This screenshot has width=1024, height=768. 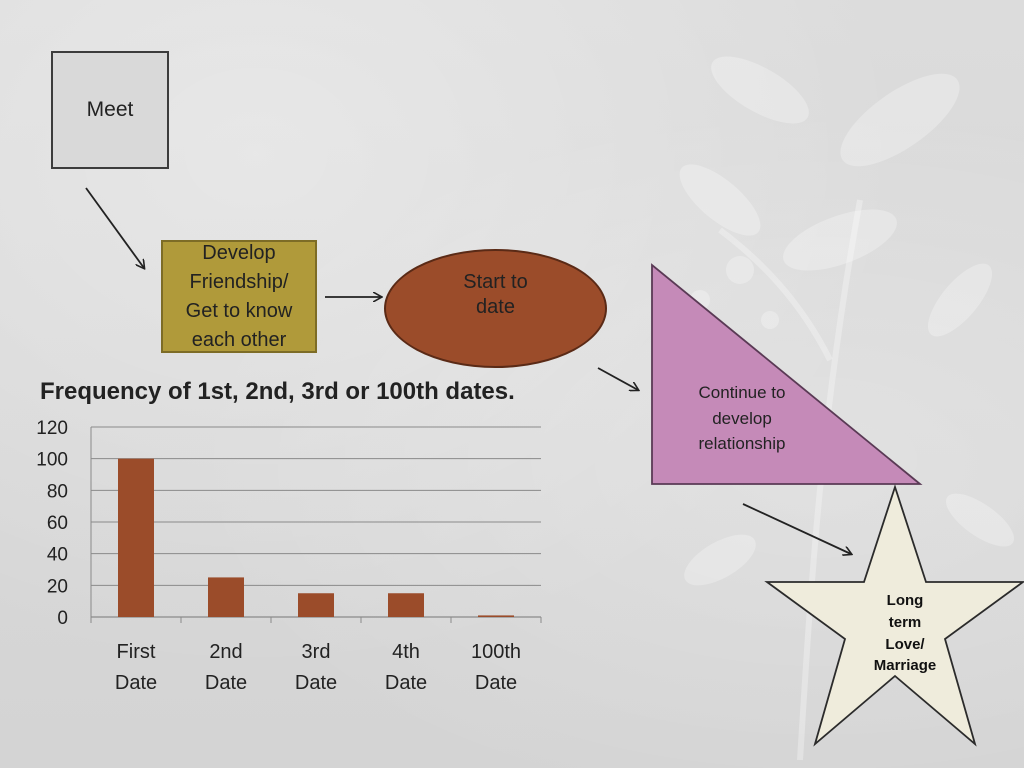 What do you see at coordinates (742, 392) in the screenshot?
I see `continue-line: Continue to` at bounding box center [742, 392].